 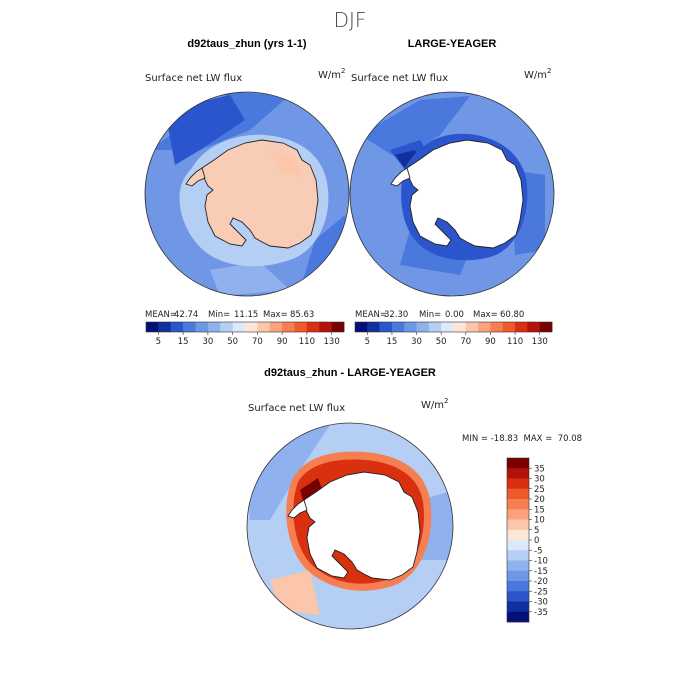 What do you see at coordinates (415, 128) in the screenshot?
I see `weddell-sea-region` at bounding box center [415, 128].